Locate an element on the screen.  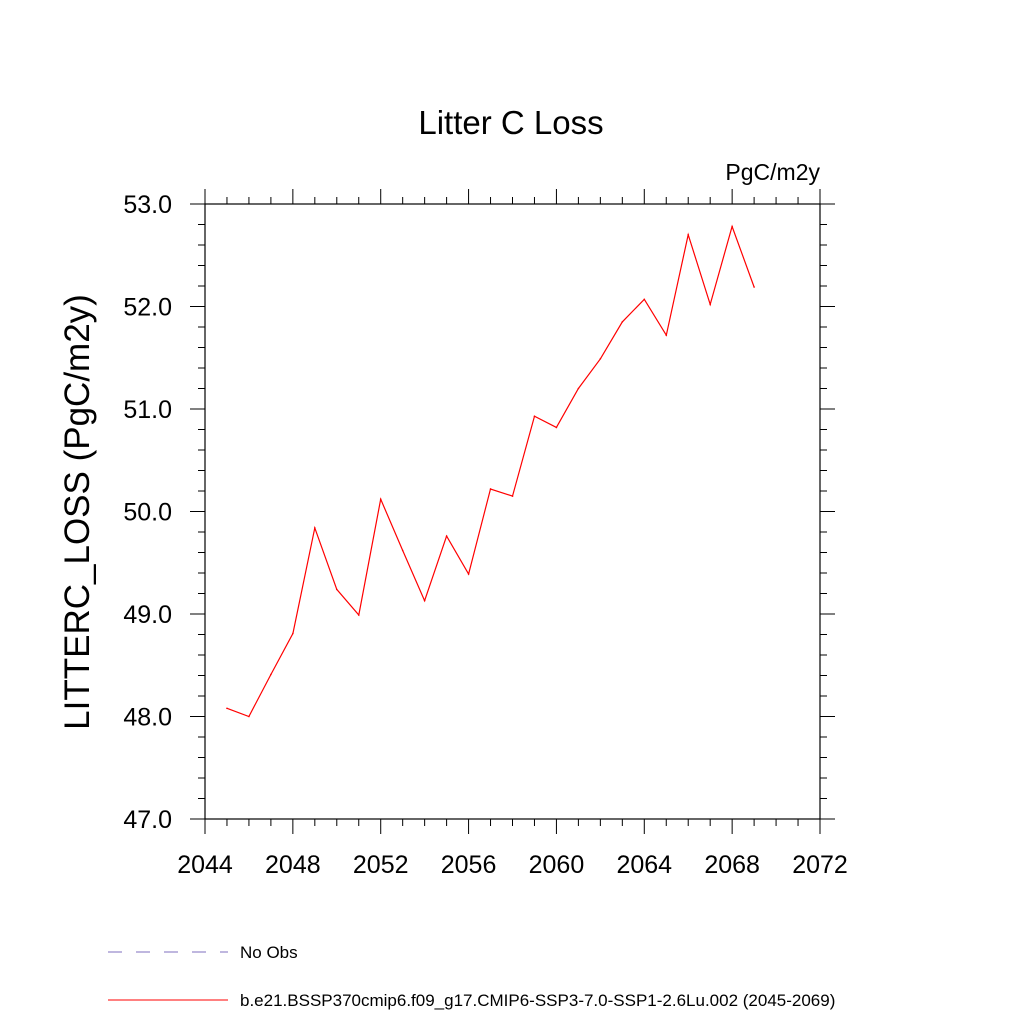
y-tick-label: 53.0 is located at coordinates (147, 205).